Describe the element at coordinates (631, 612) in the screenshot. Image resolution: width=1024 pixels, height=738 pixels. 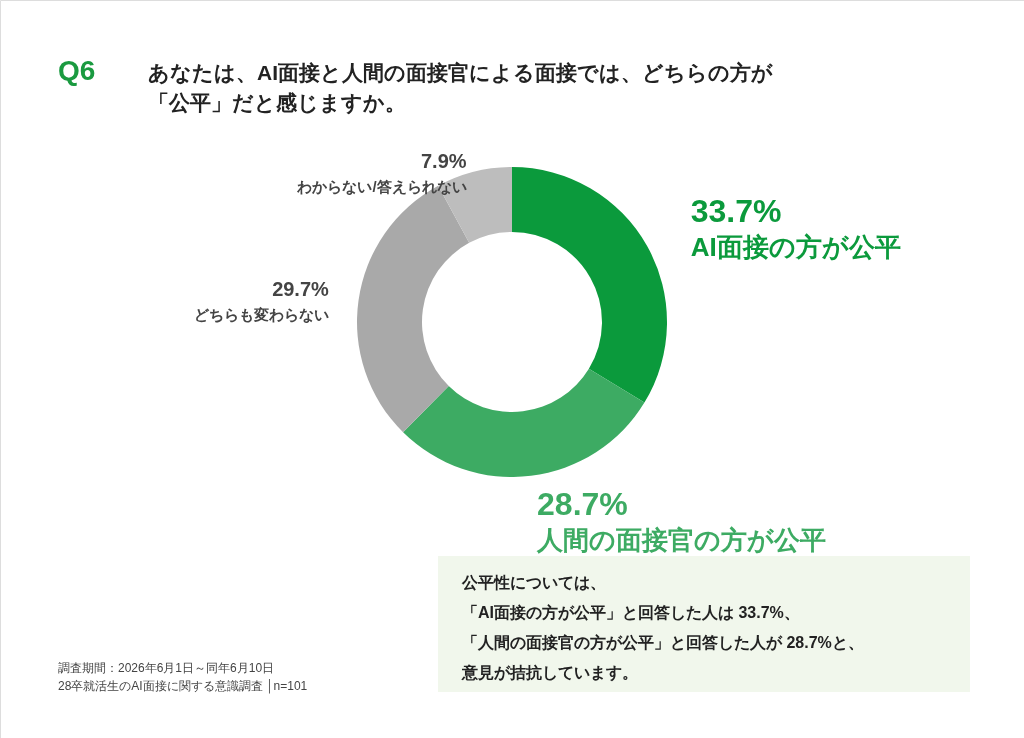
I see `text: 「AI面接の方が公平」と回答した人は 33.7%、` at that location.